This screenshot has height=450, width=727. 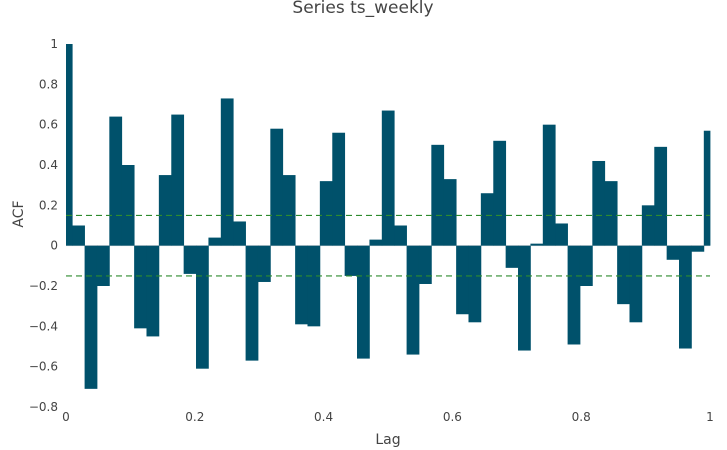 What do you see at coordinates (48, 125) in the screenshot?
I see `y-tick-label: 0.6` at bounding box center [48, 125].